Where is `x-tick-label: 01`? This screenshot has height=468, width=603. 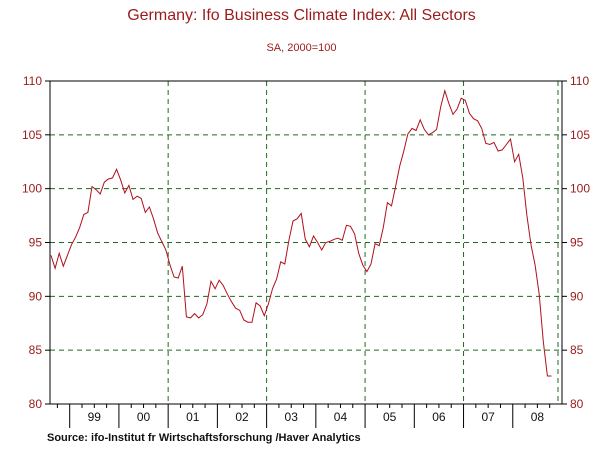
x-tick-label: 01 is located at coordinates (193, 417).